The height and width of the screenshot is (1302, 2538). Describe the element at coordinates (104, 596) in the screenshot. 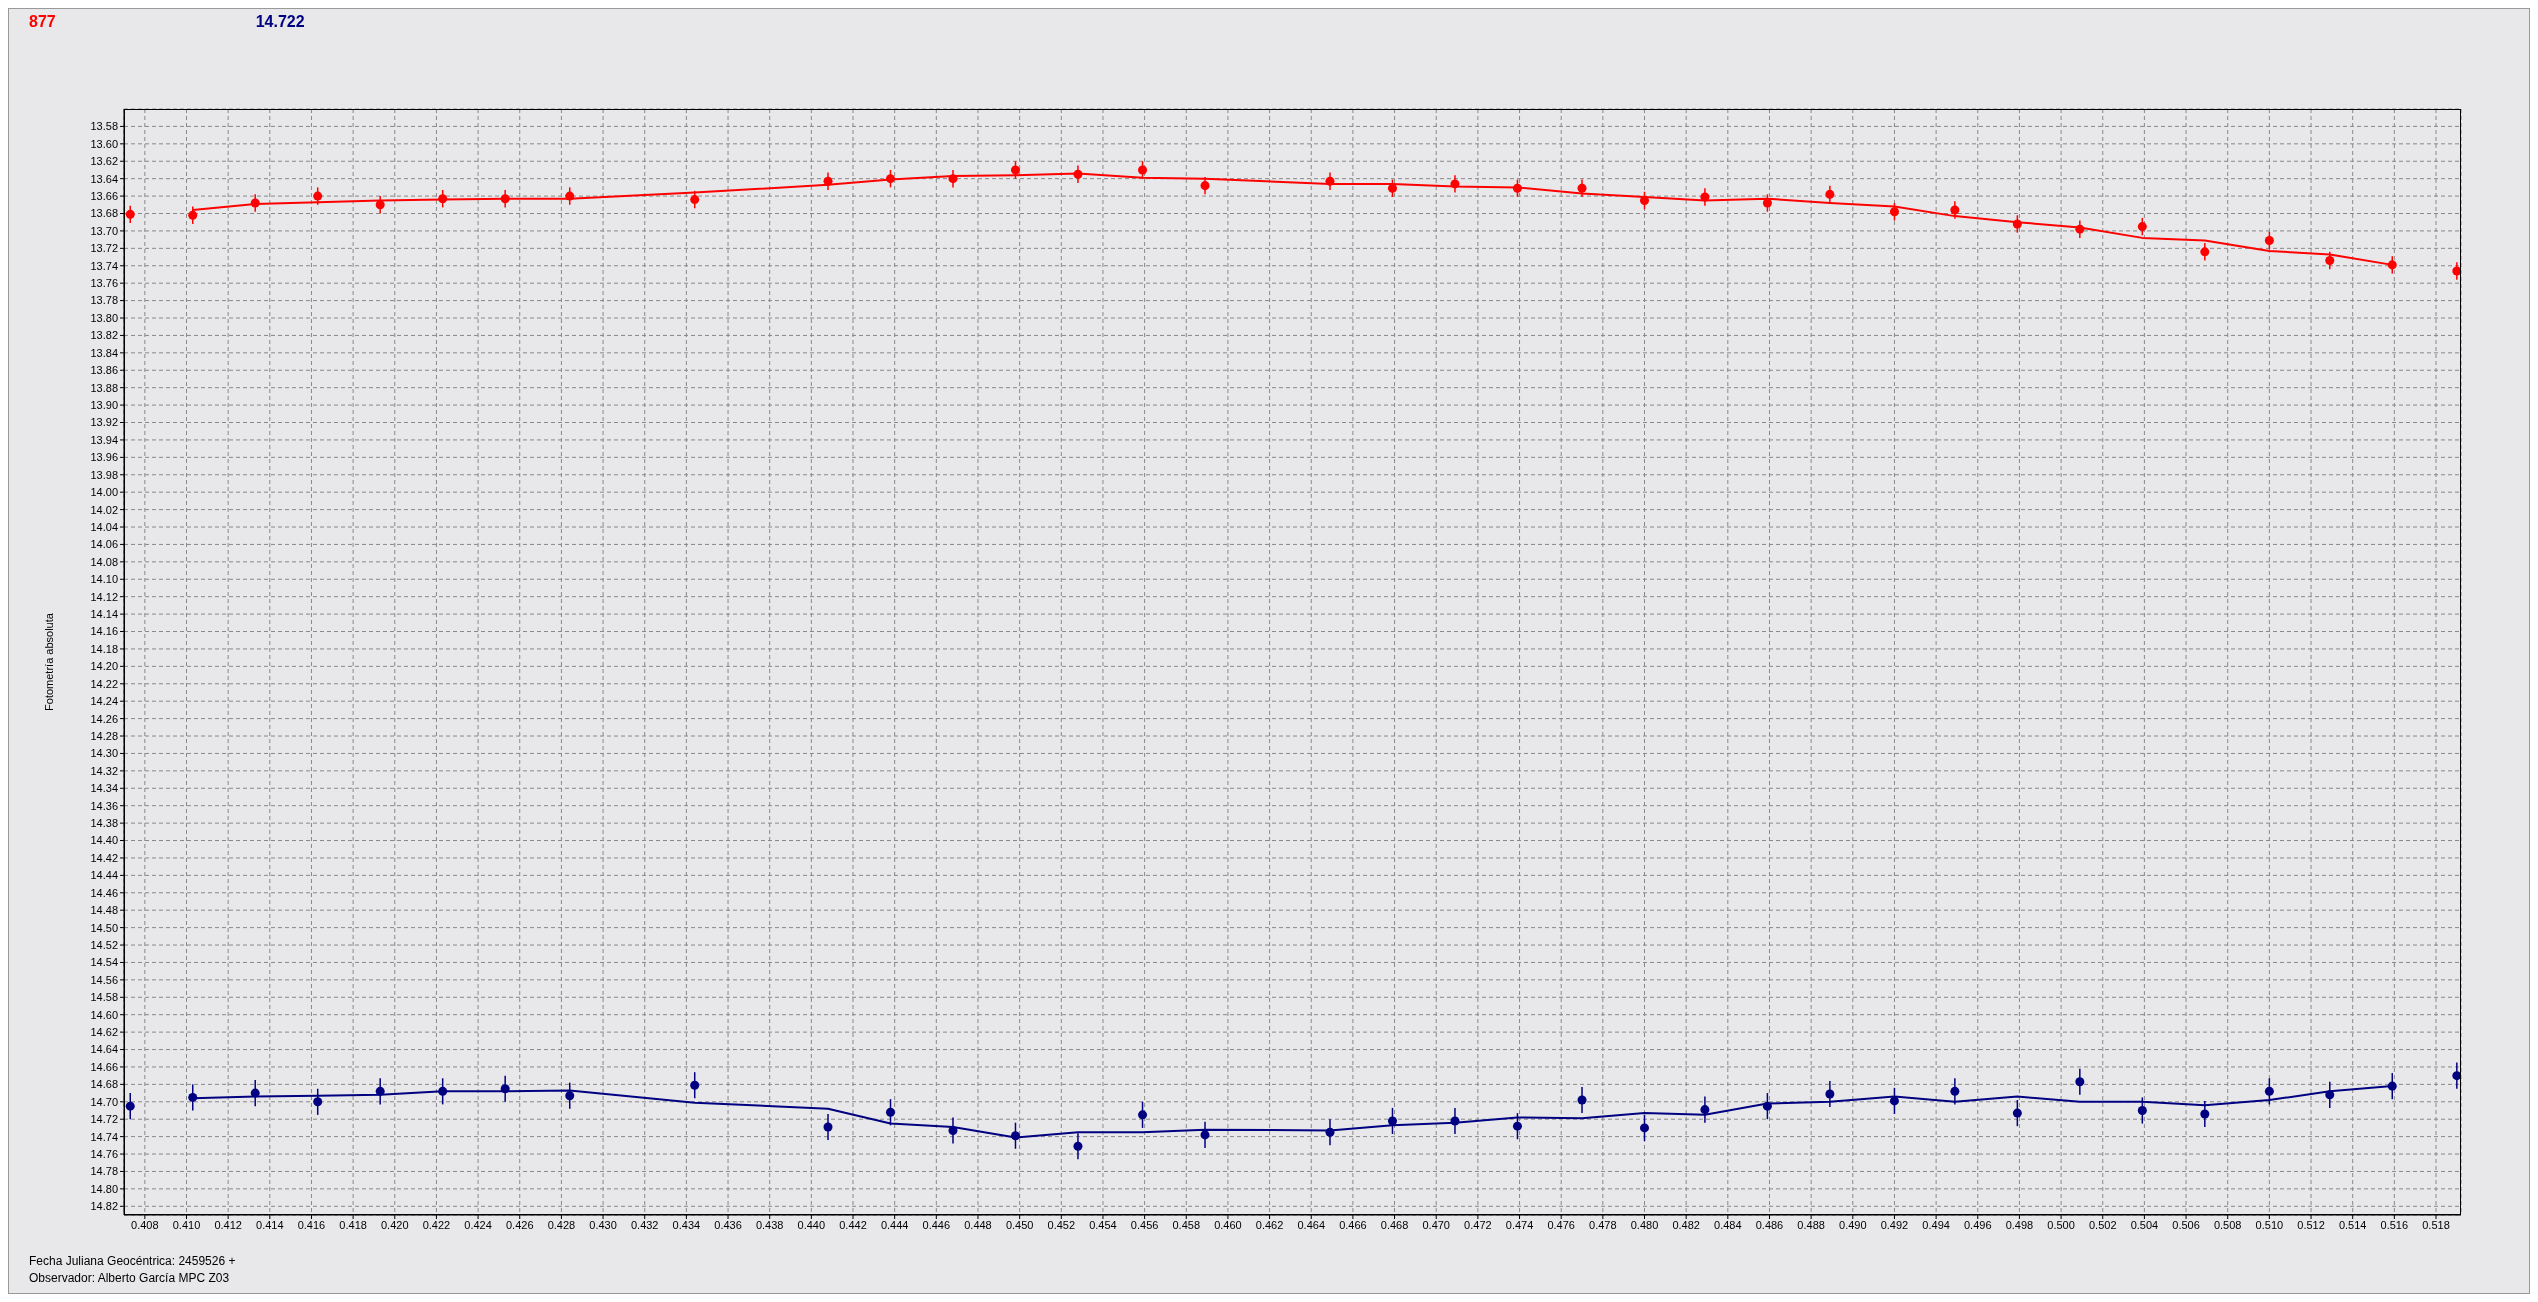

I see `y-tick-label: 14.12` at that location.